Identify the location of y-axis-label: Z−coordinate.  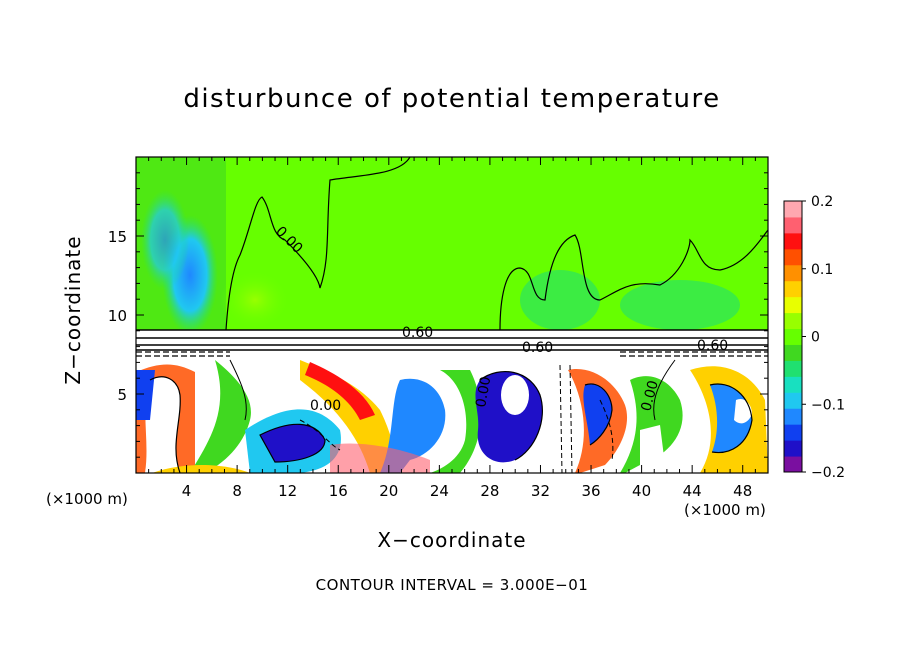
(73, 310).